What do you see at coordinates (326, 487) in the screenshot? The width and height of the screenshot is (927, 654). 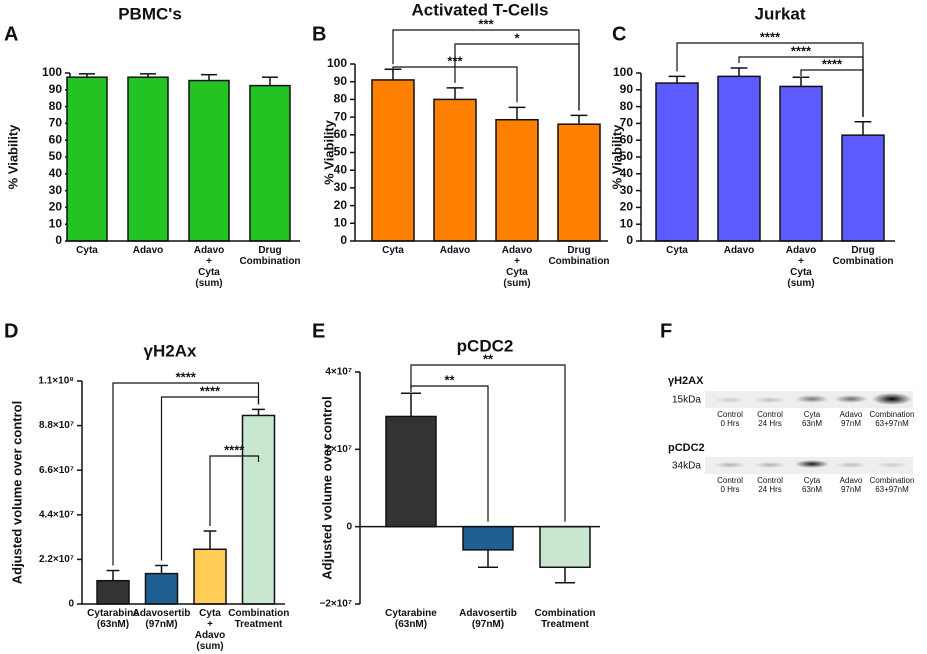 I see `y-axis-label: Adjusted volume over control` at bounding box center [326, 487].